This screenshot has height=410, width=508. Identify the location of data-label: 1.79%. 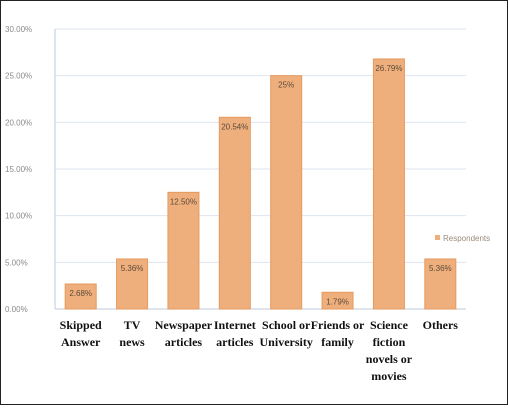
(337, 301).